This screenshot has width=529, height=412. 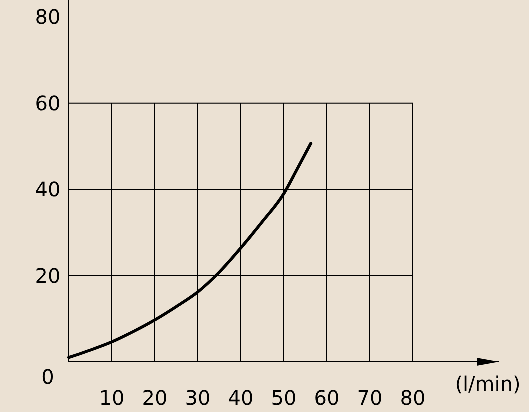 What do you see at coordinates (488, 384) in the screenshot?
I see `x-axis-title: (l/min)` at bounding box center [488, 384].